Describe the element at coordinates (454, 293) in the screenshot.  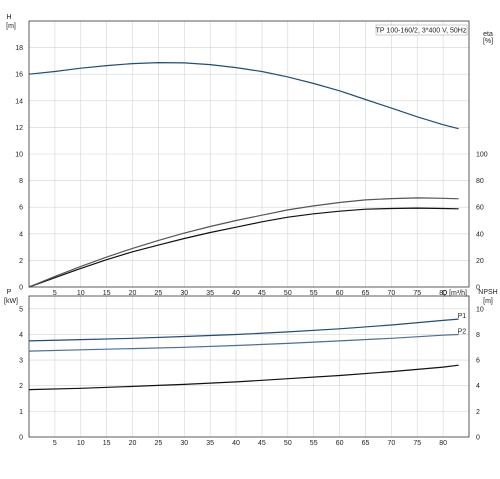
I see `x-axis-label: Q [m³/h]` at that location.